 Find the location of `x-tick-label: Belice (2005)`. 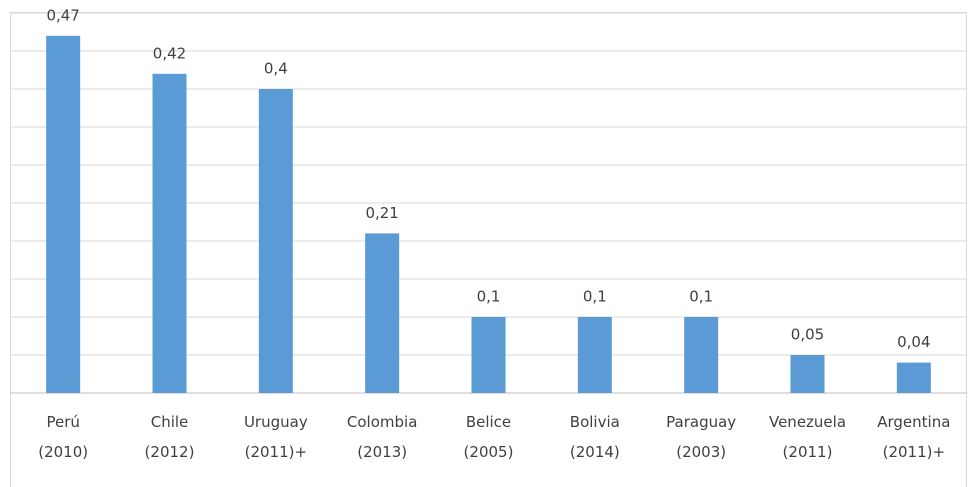

x-tick-label: Belice (2005) is located at coordinates (489, 437).